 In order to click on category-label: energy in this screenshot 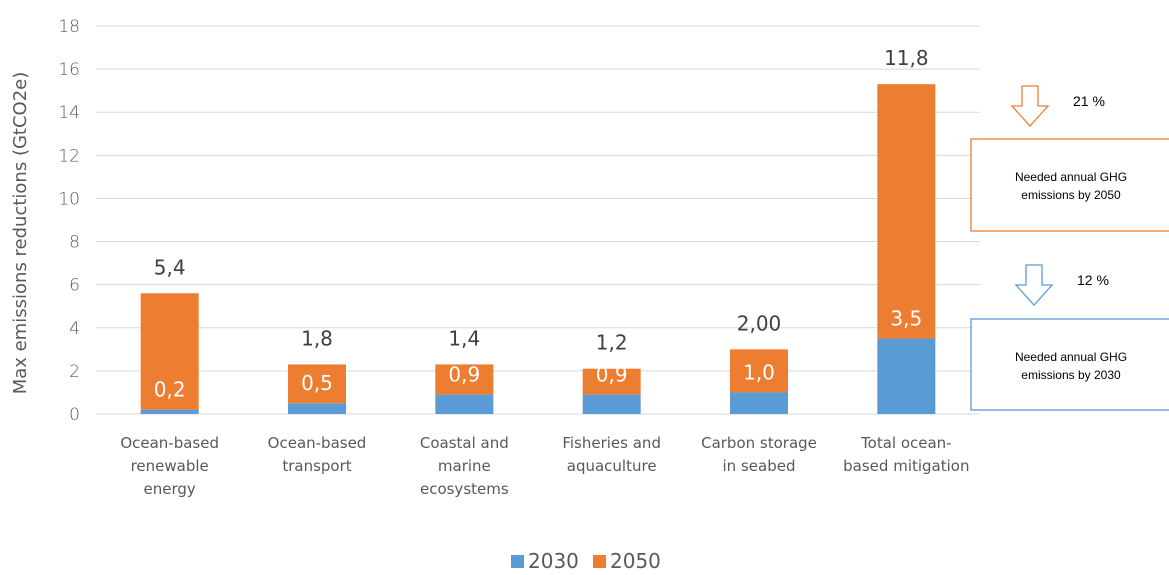, I will do `click(170, 489)`.